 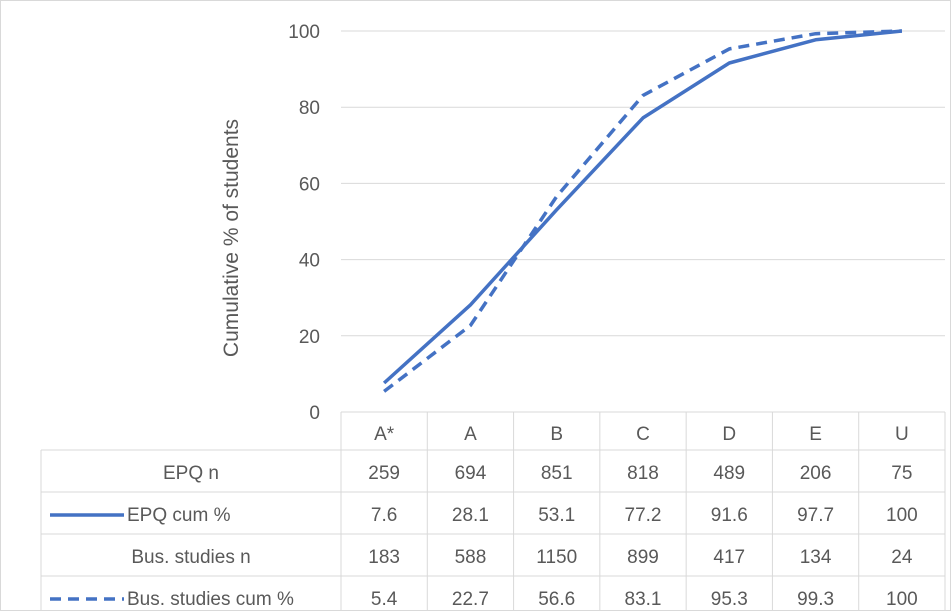 I want to click on x-category-label: A*, so click(x=384, y=434).